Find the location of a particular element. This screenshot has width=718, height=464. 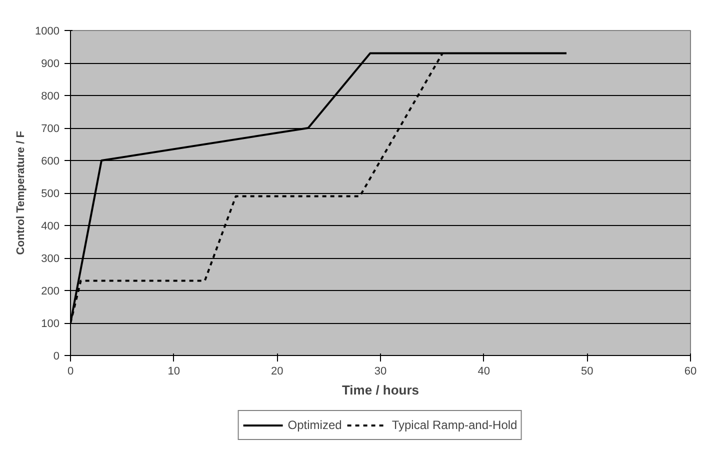

y-tick-label: 700 is located at coordinates (50, 129).